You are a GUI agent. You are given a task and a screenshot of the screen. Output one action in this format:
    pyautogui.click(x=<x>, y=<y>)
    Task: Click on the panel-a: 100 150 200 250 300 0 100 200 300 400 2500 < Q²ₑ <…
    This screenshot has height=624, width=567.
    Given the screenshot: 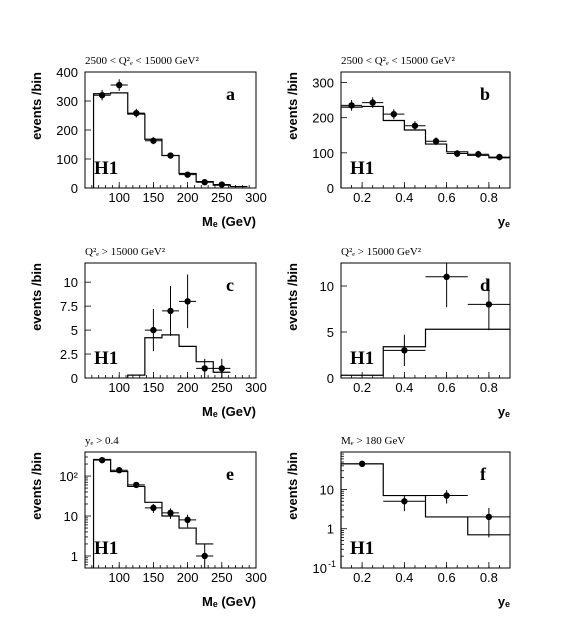 What is the action you would take?
    pyautogui.click(x=148, y=142)
    